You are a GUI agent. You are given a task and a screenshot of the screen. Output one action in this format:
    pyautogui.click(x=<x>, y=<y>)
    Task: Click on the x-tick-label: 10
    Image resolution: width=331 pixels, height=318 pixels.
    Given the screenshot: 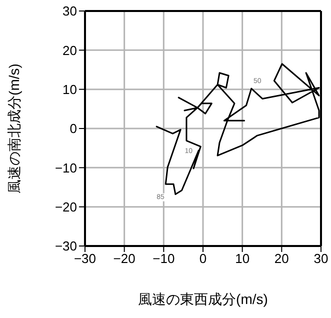 What is the action you would take?
    pyautogui.click(x=242, y=258)
    